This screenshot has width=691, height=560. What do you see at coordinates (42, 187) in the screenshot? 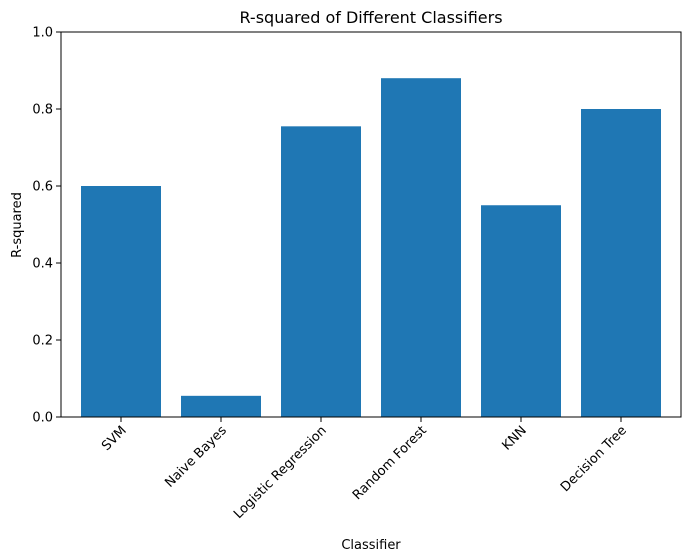
I see `y-tick-label: 0.6` at bounding box center [42, 187].